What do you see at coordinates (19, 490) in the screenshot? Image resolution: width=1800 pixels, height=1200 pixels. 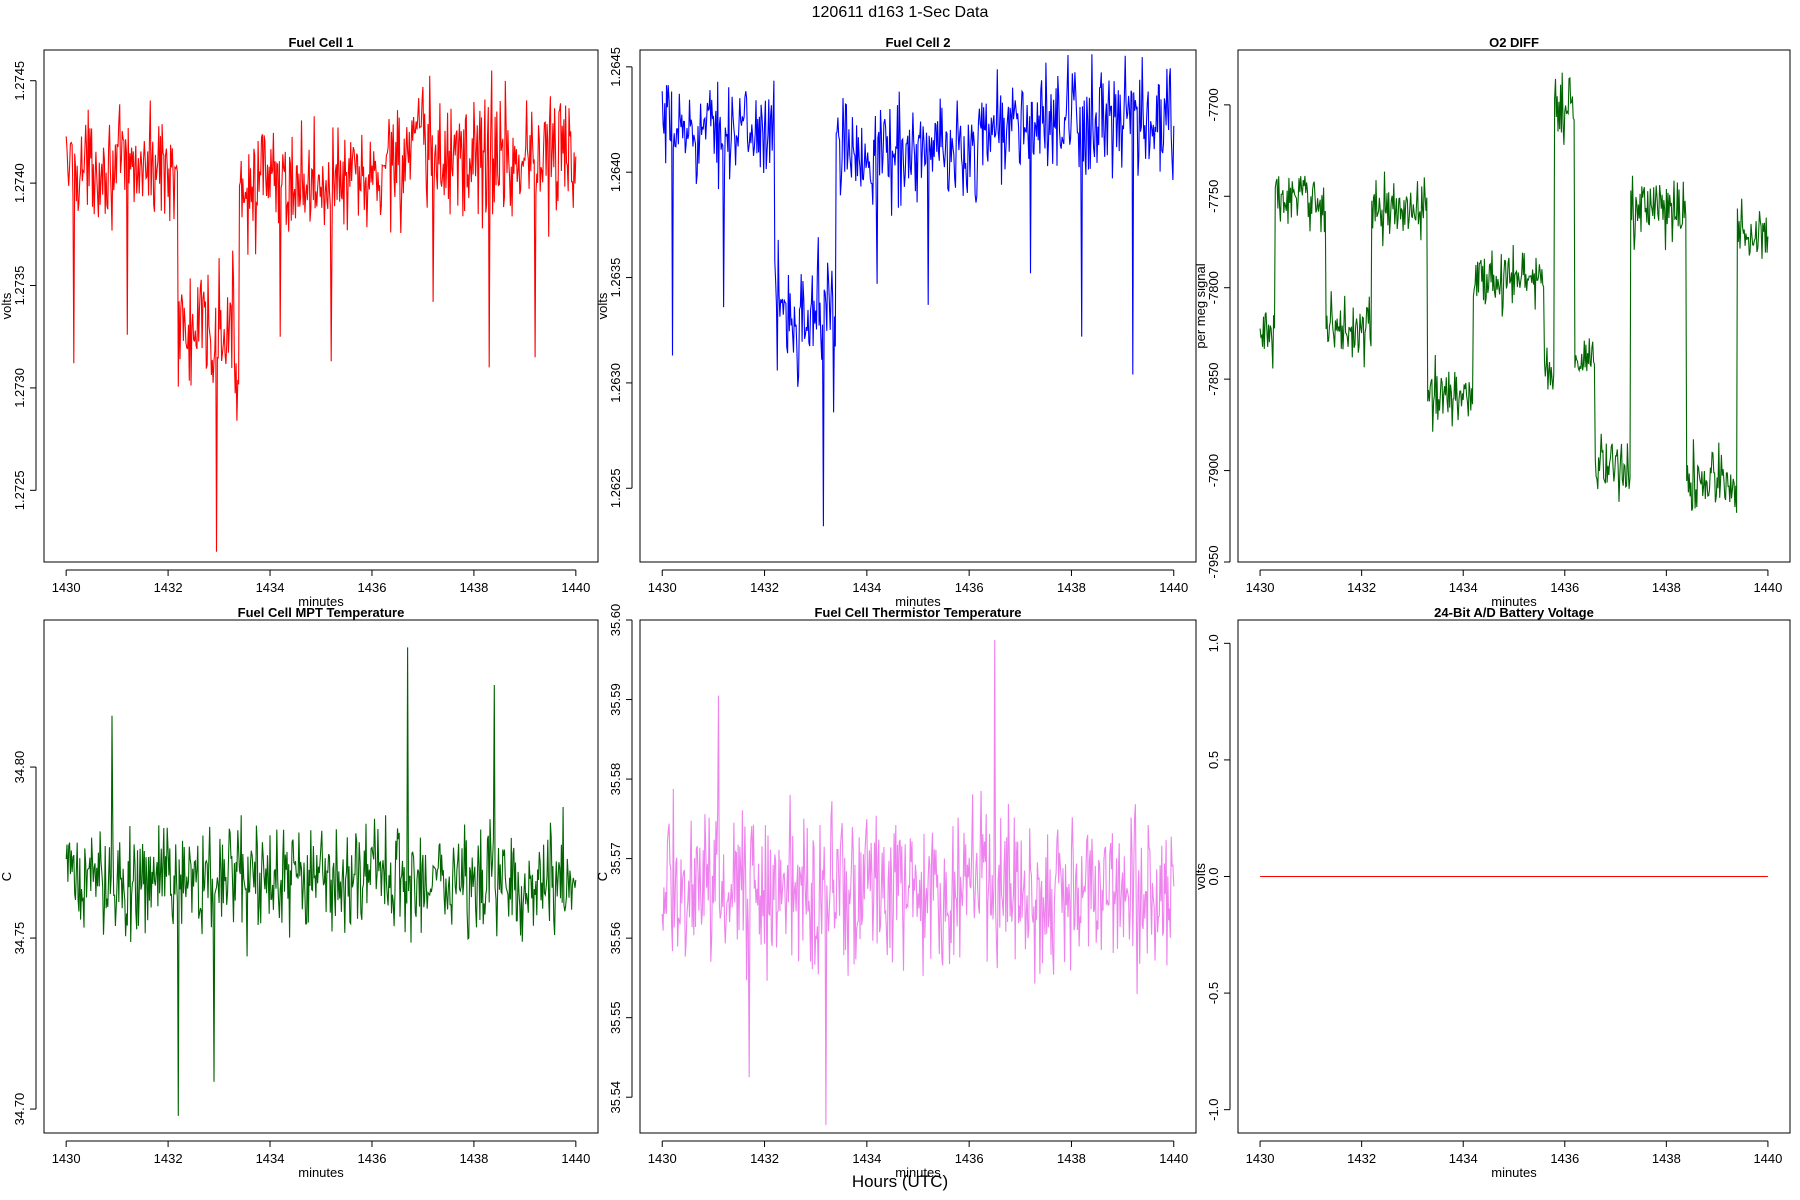 I see `y-tick-label: 1.2725` at bounding box center [19, 490].